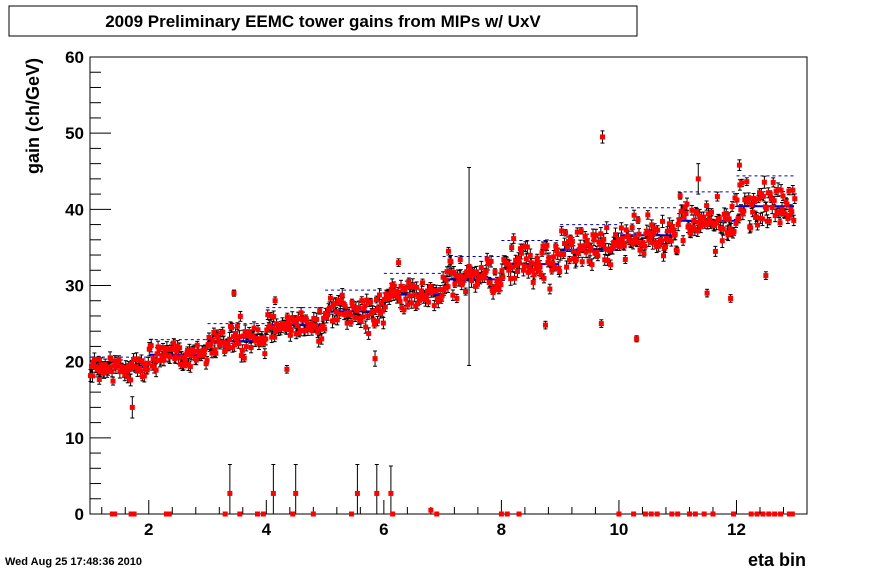 The height and width of the screenshot is (572, 896). I want to click on y-axis-label: gain (ch/GeV), so click(33, 116).